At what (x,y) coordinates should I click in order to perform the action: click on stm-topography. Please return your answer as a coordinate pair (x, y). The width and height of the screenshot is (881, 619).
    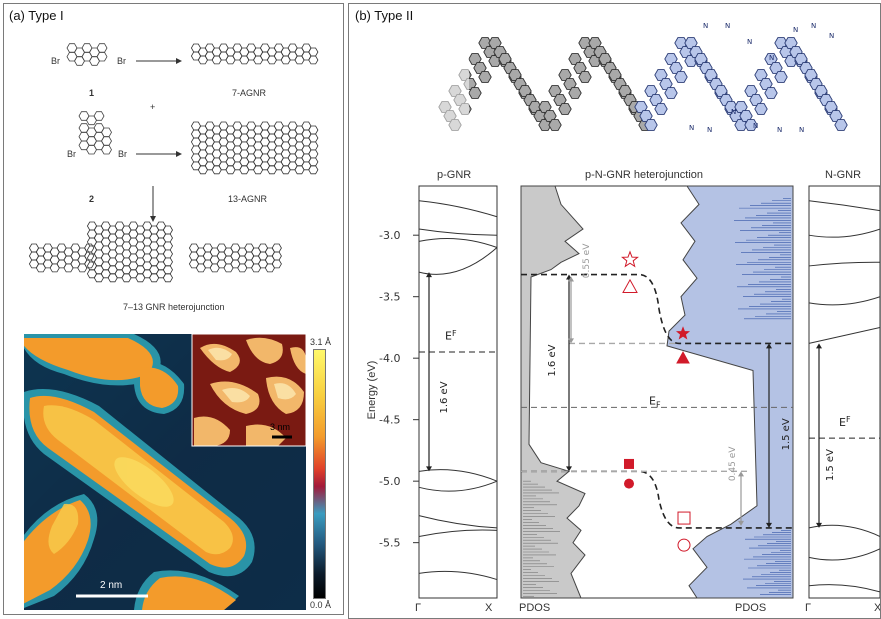
    Looking at the image, I should click on (165, 472).